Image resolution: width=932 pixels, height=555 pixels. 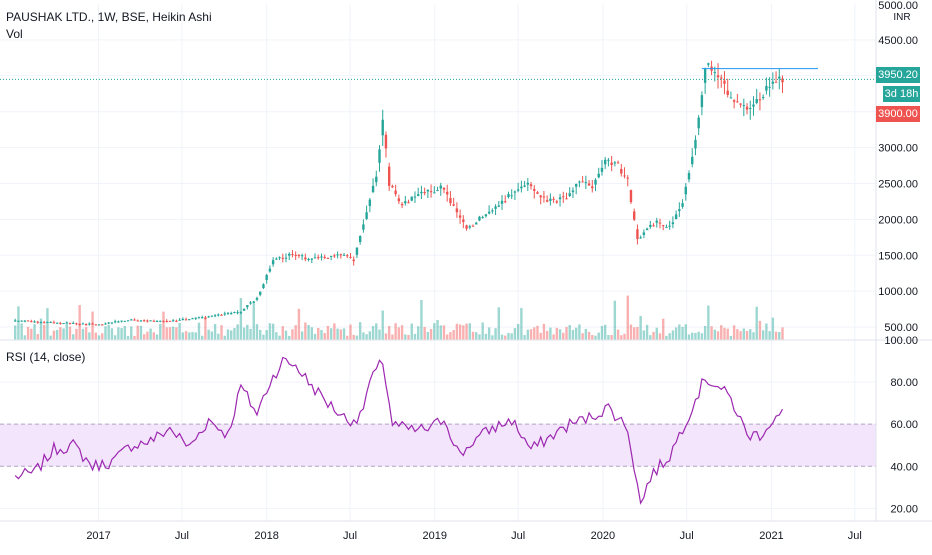 What do you see at coordinates (898, 292) in the screenshot?
I see `y-tick-label: 1000.00` at bounding box center [898, 292].